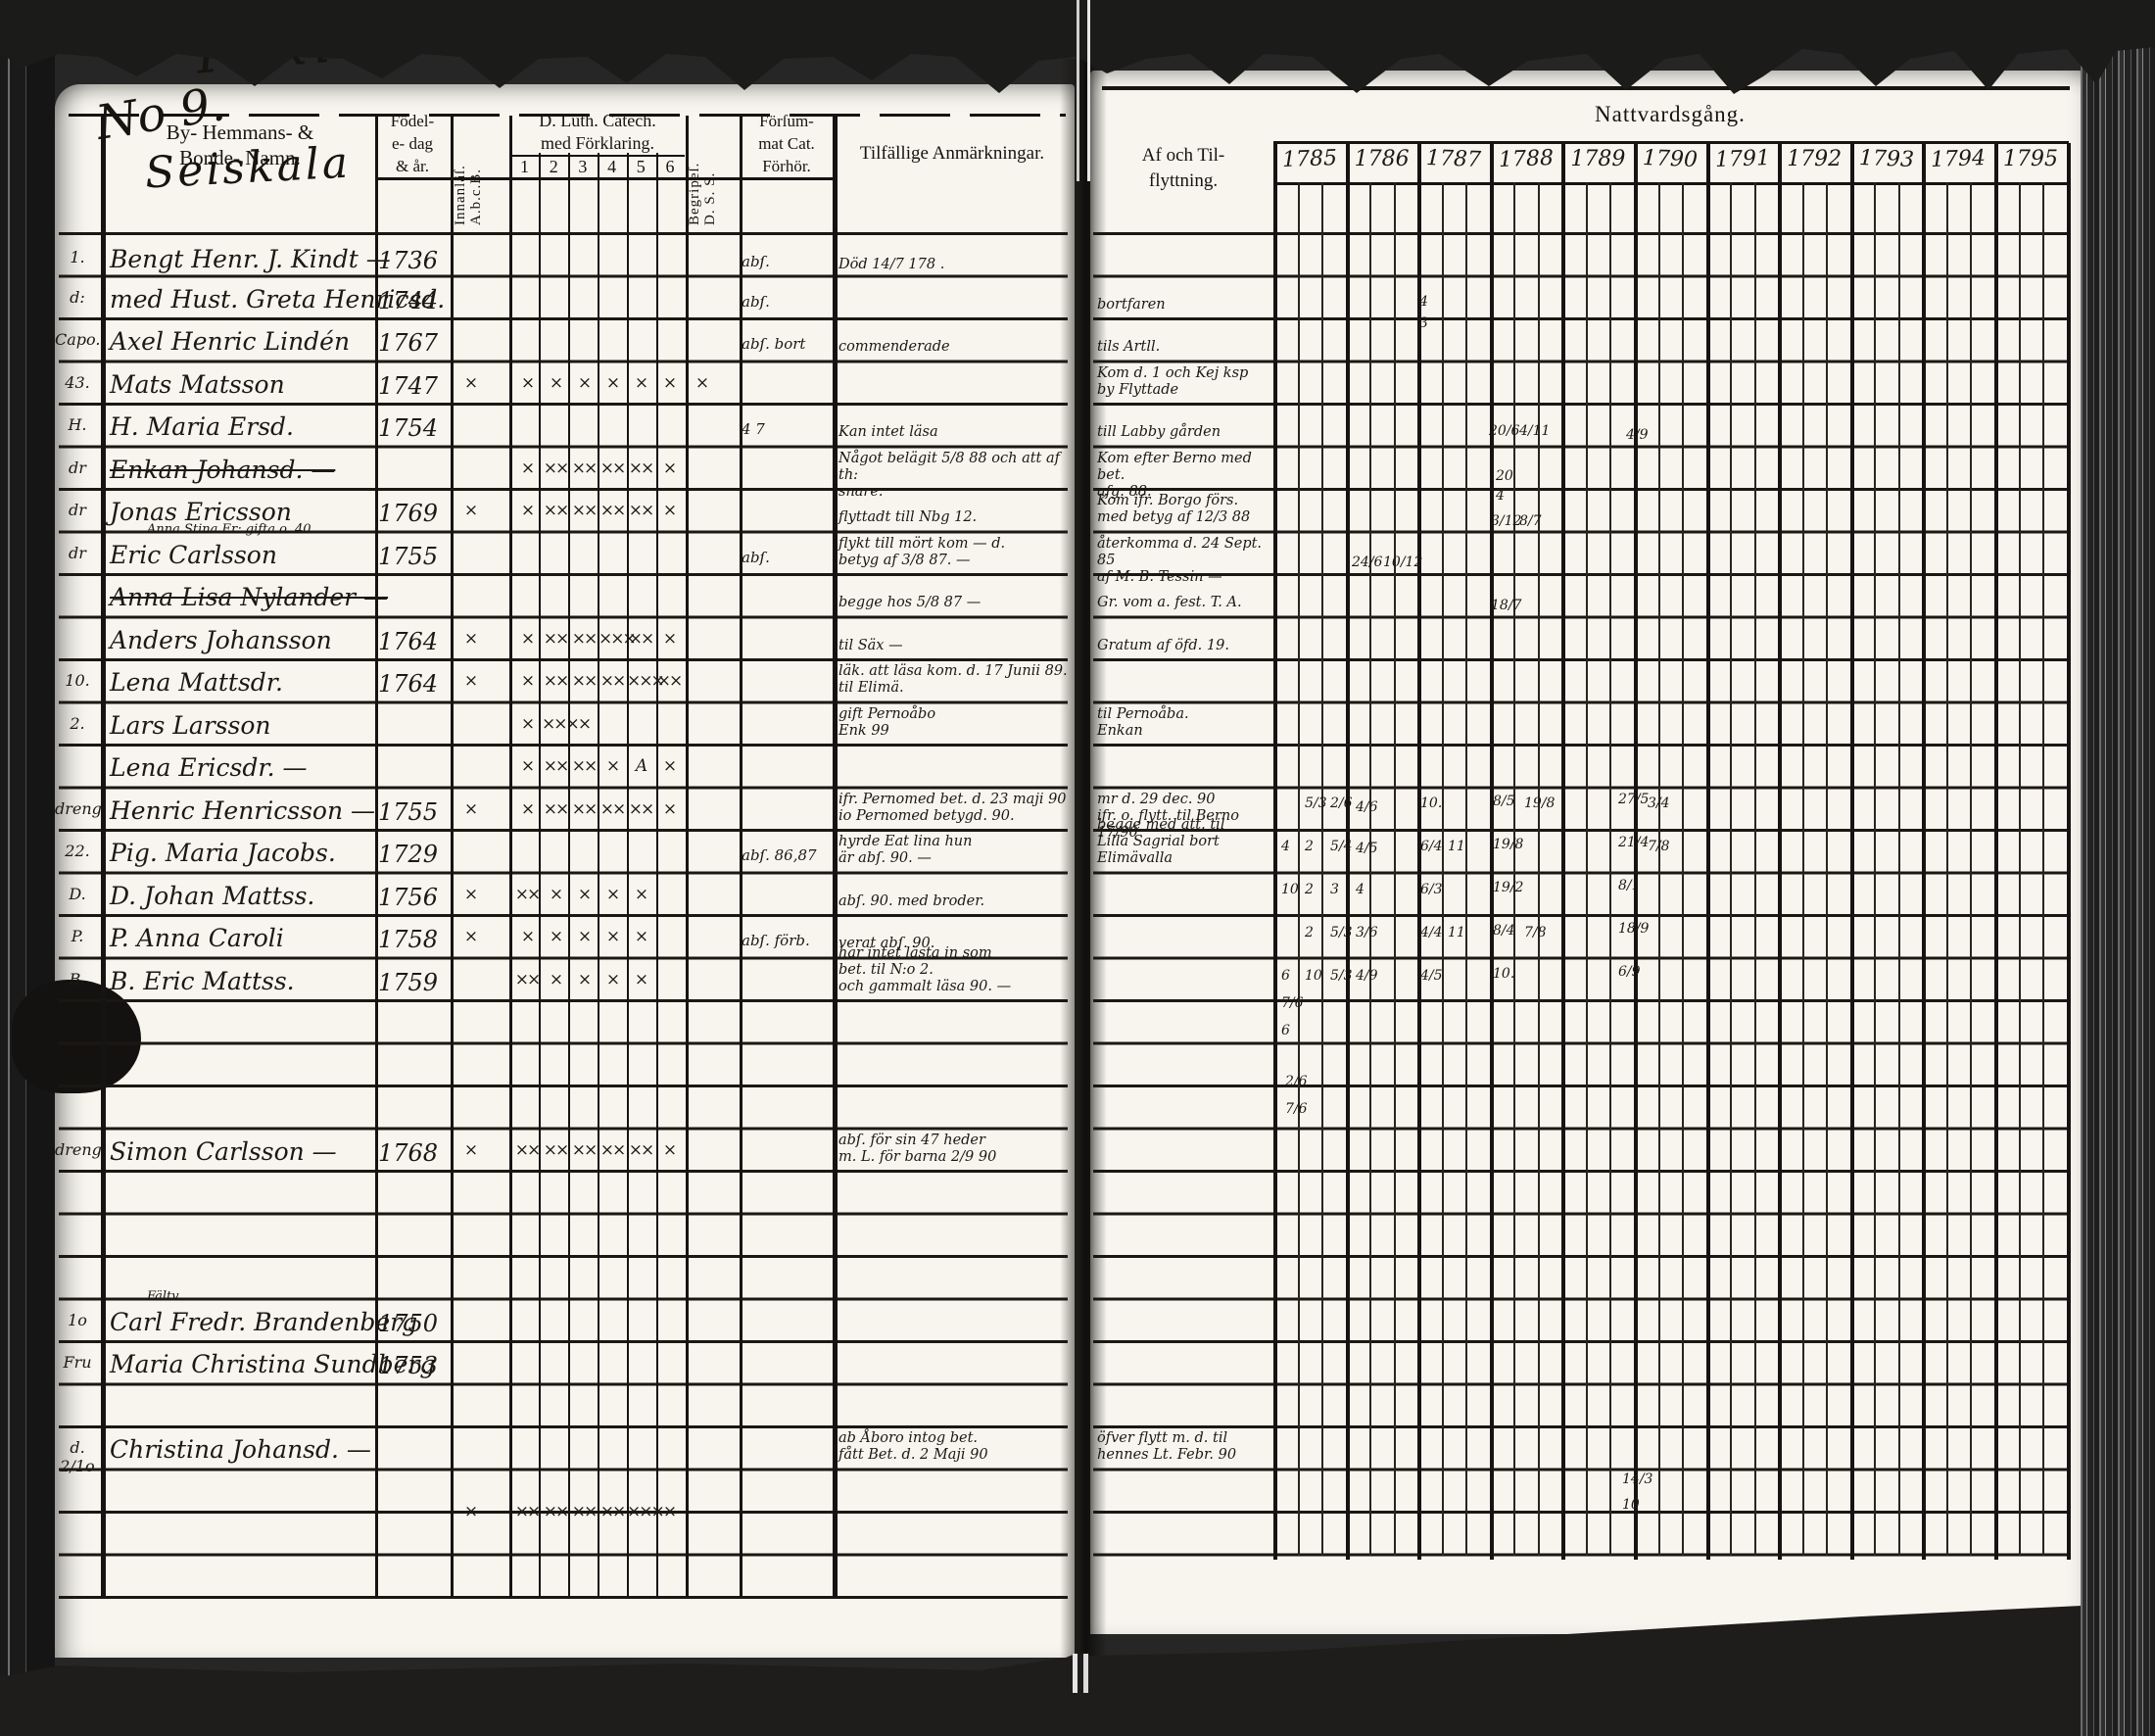  I want to click on row-person-name: B. Eric Mattss., so click(202, 981).